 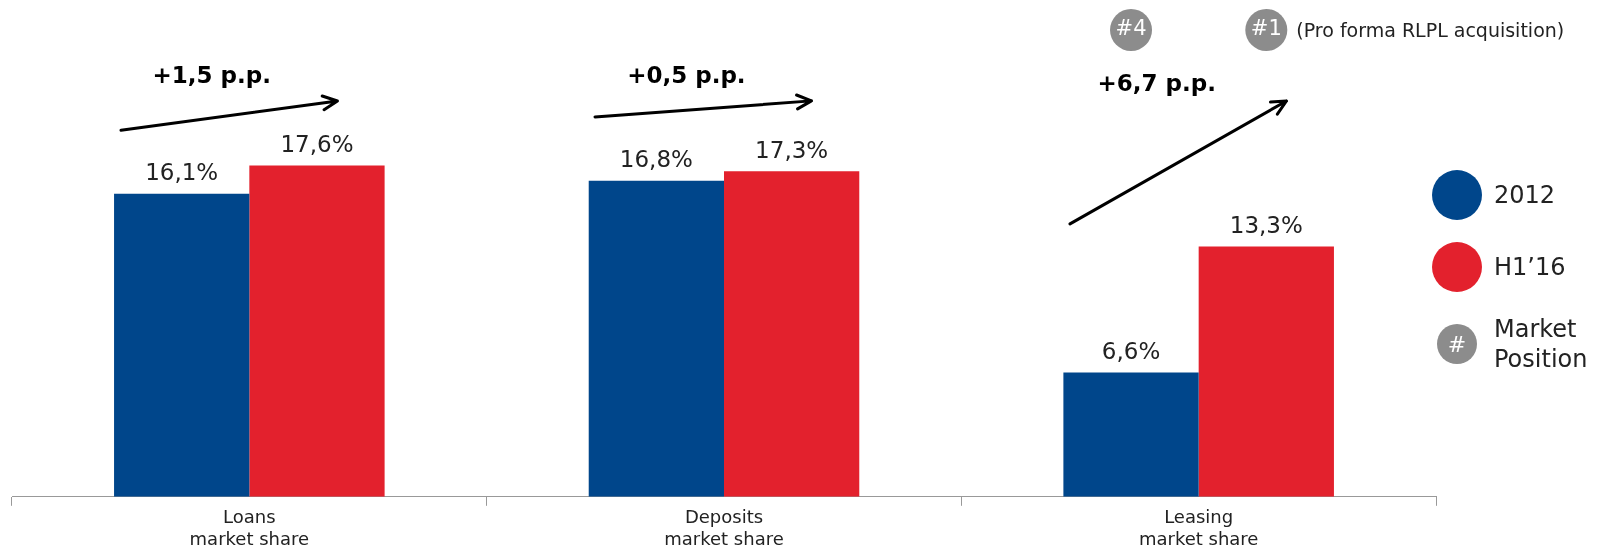 I want to click on text: #4, so click(x=1131, y=28).